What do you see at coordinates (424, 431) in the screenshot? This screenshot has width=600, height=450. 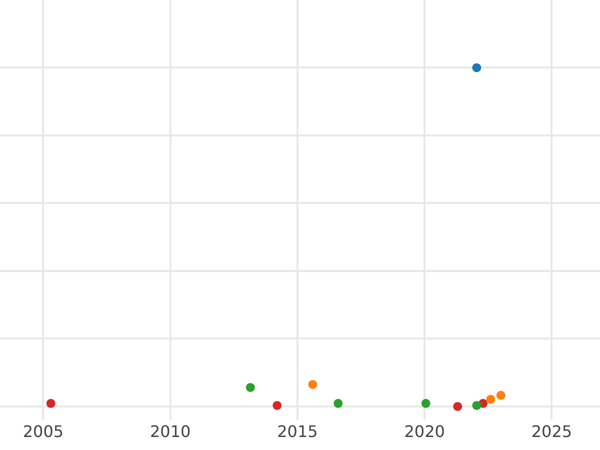 I see `x-tick-label: 2020` at bounding box center [424, 431].